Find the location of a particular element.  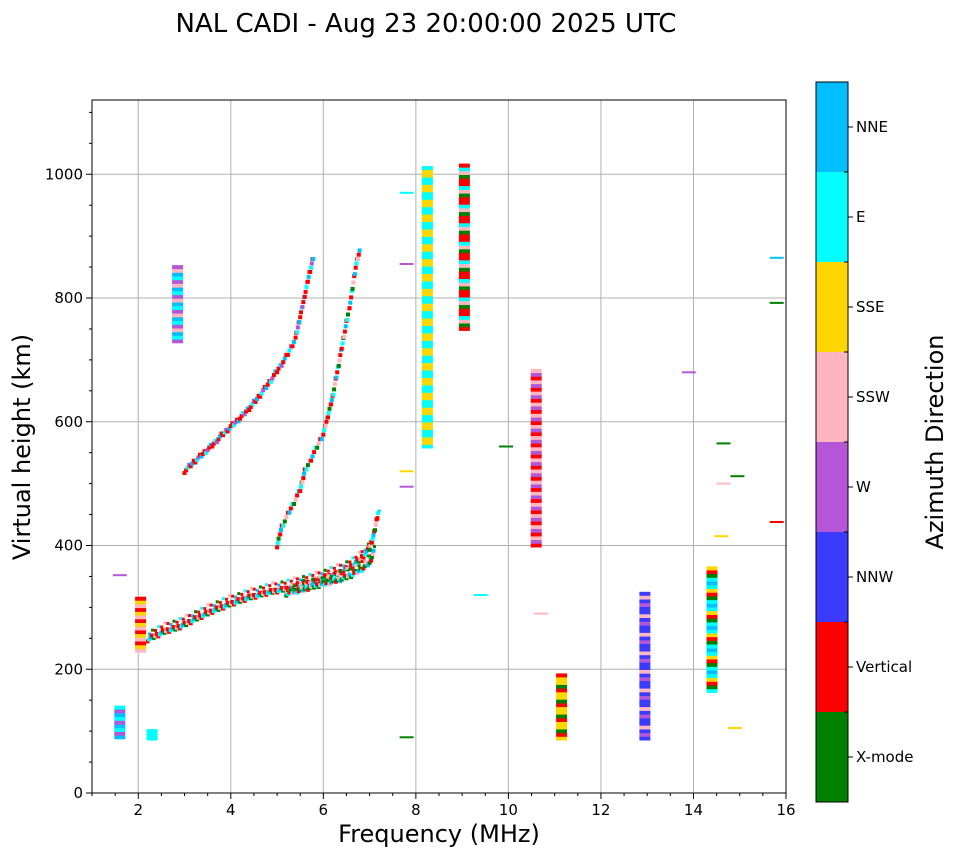

x-axis-label: Frequency (MHz) is located at coordinates (439, 834).